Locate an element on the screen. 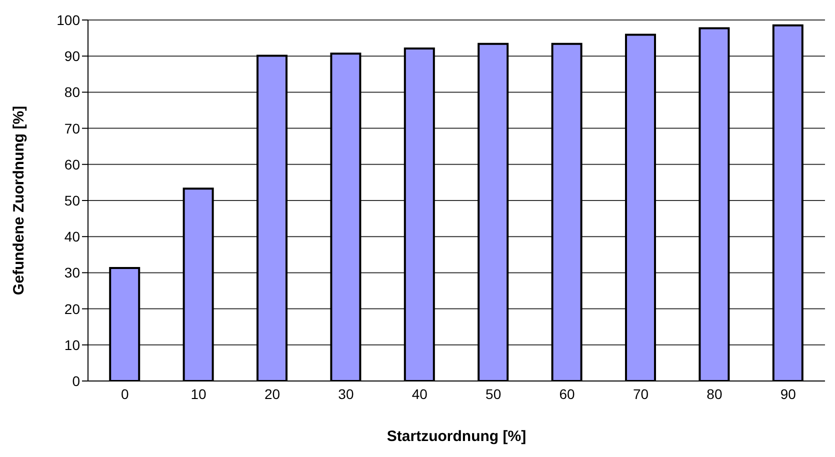  x-tick-label: 90 is located at coordinates (788, 394).